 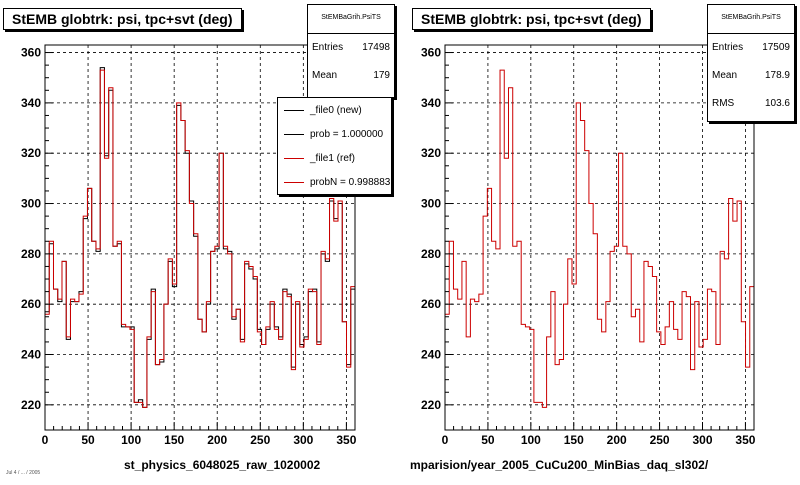 What do you see at coordinates (728, 47) in the screenshot?
I see `right-stats-entries-label: Entries` at bounding box center [728, 47].